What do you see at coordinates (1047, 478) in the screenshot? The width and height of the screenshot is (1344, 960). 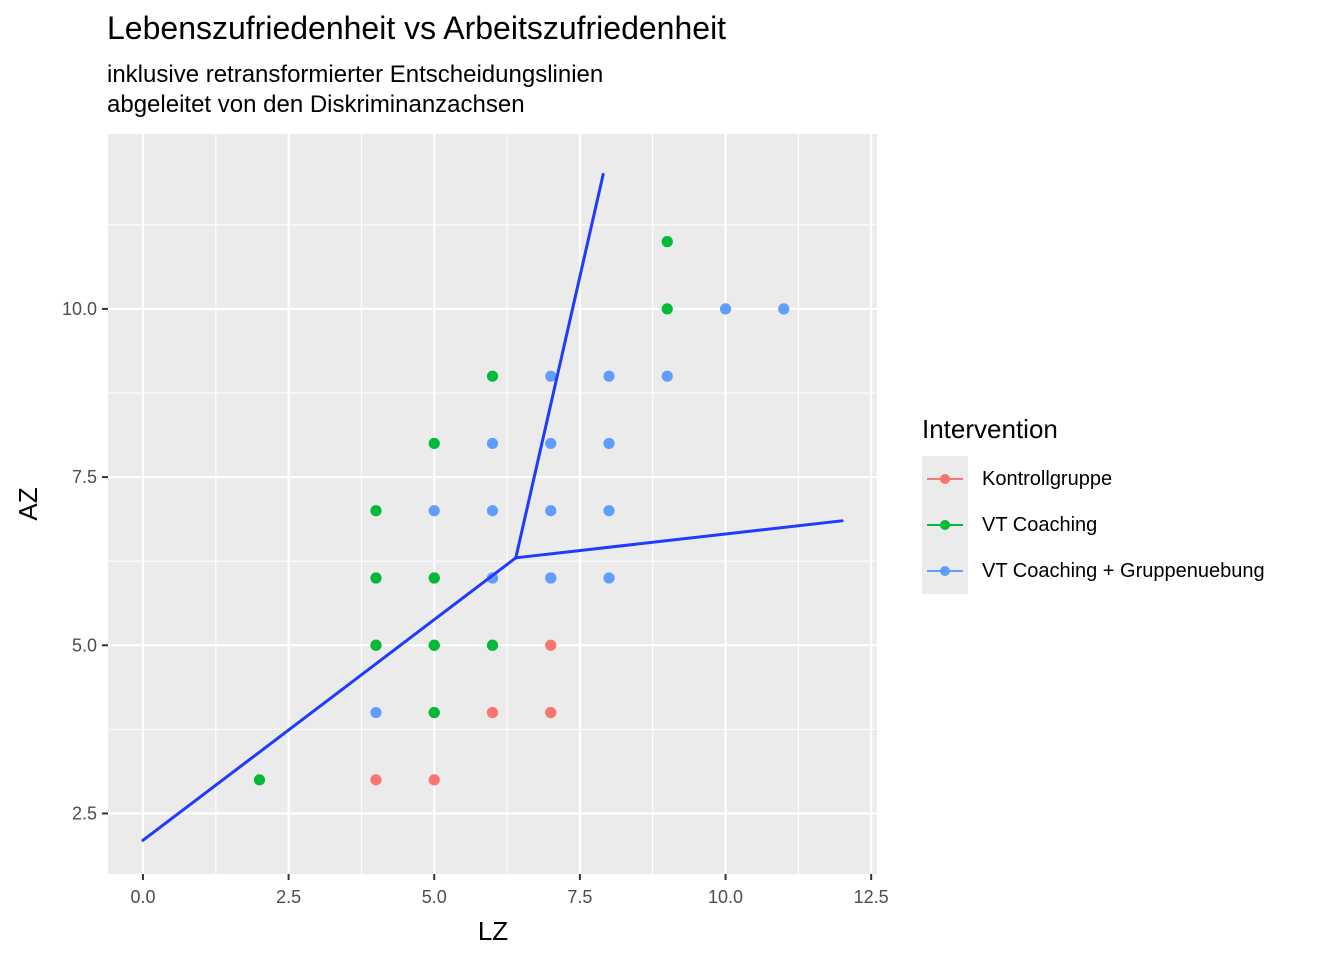 I see `legend-label: Kontrollgruppe` at bounding box center [1047, 478].